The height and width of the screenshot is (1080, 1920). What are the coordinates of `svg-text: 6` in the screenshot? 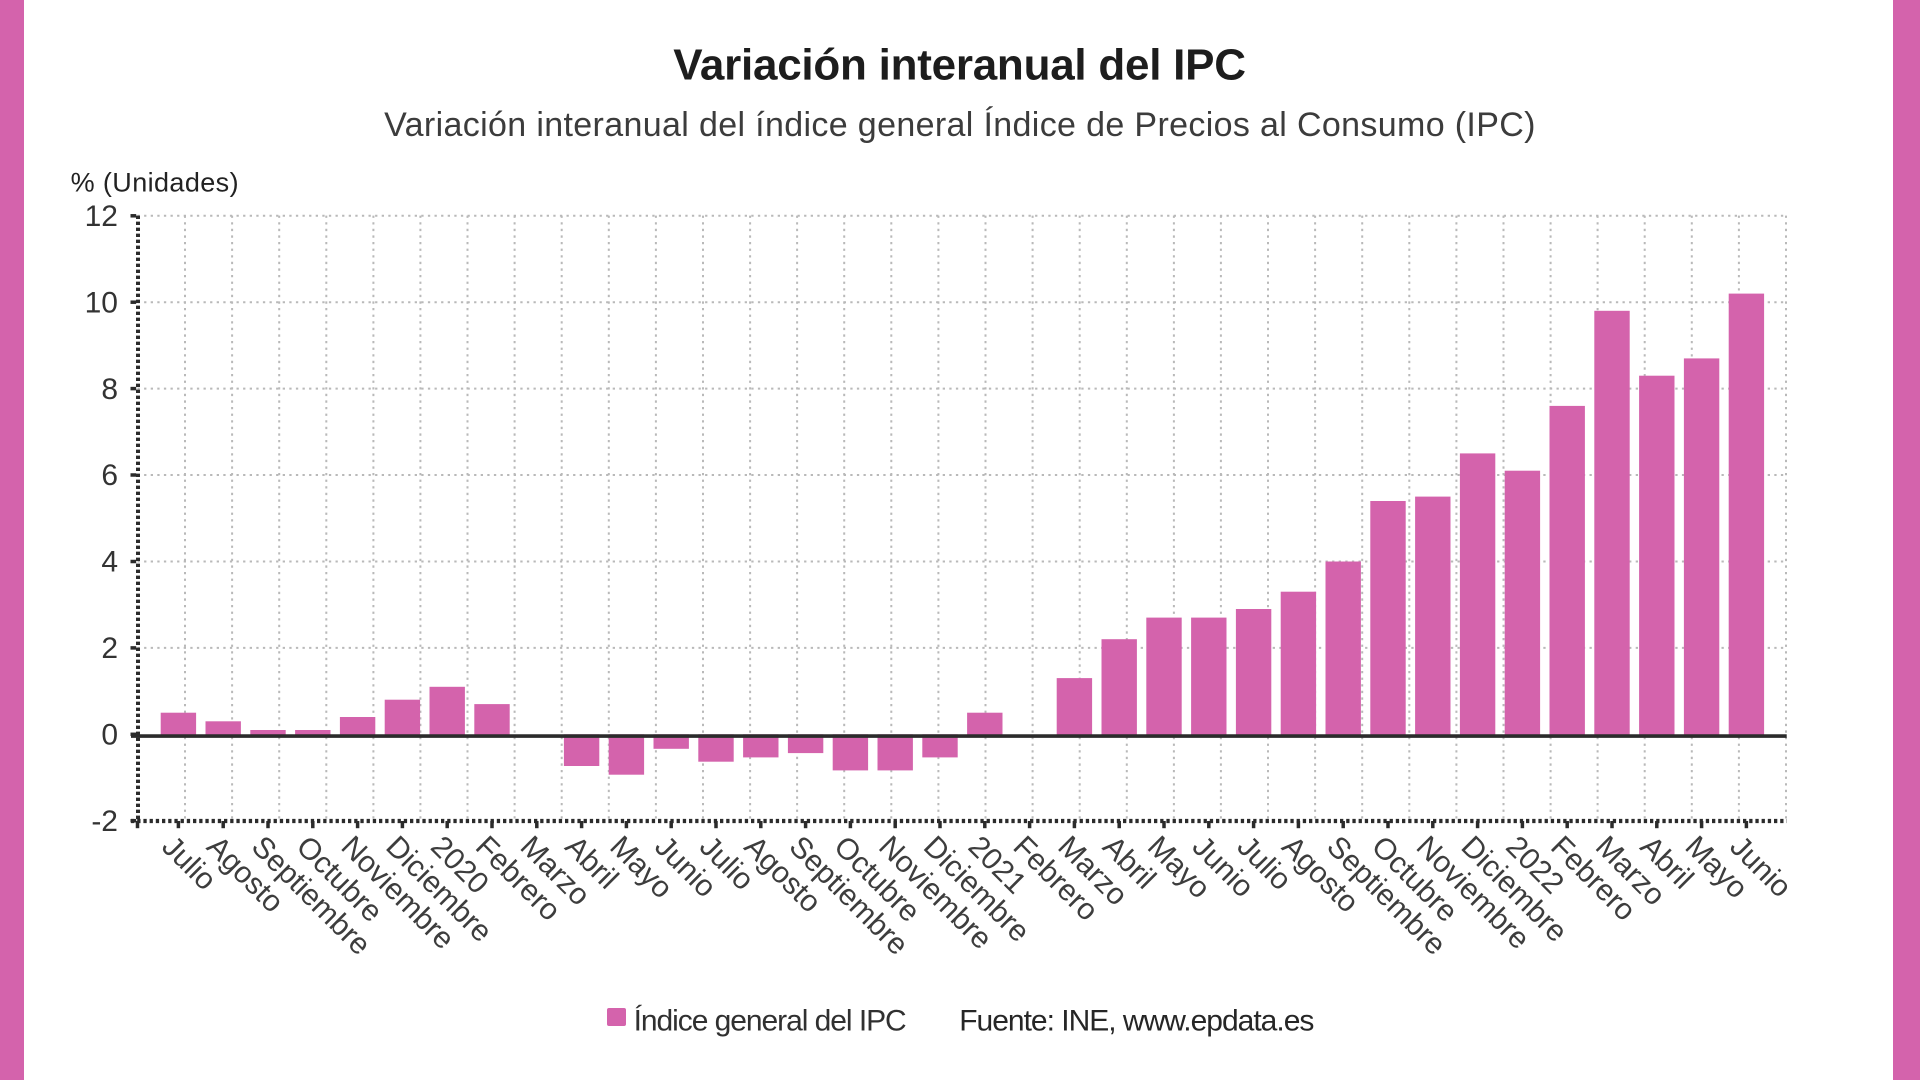 It's located at (109, 475).